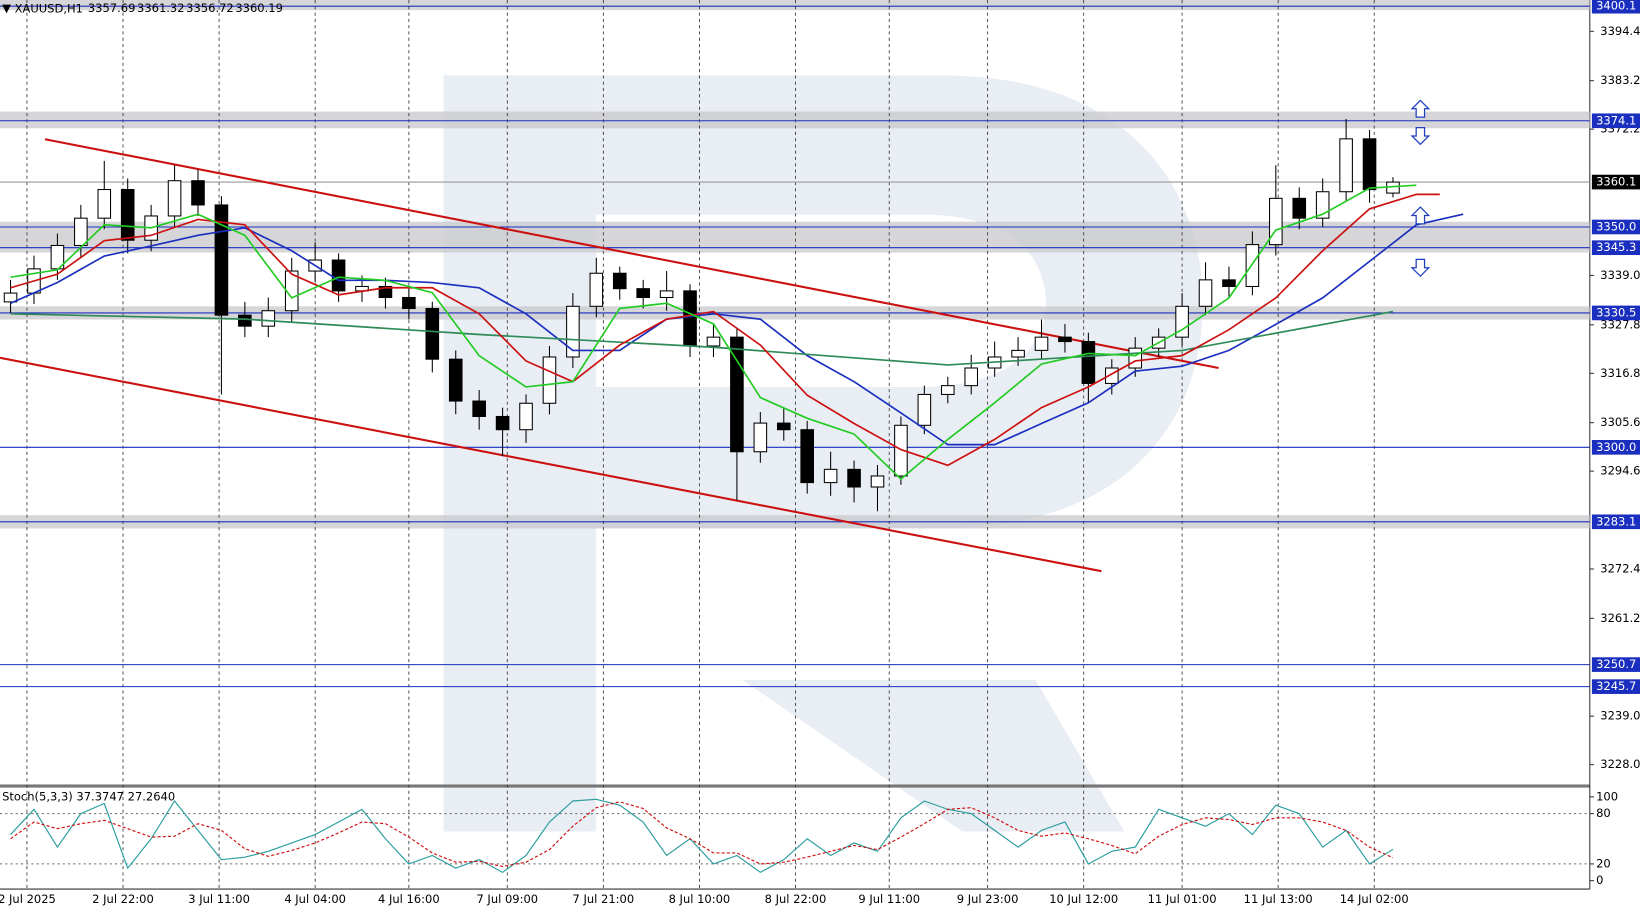 This screenshot has width=1640, height=910. Describe the element at coordinates (1620, 373) in the screenshot. I see `y-tick-label: 3316.80` at that location.